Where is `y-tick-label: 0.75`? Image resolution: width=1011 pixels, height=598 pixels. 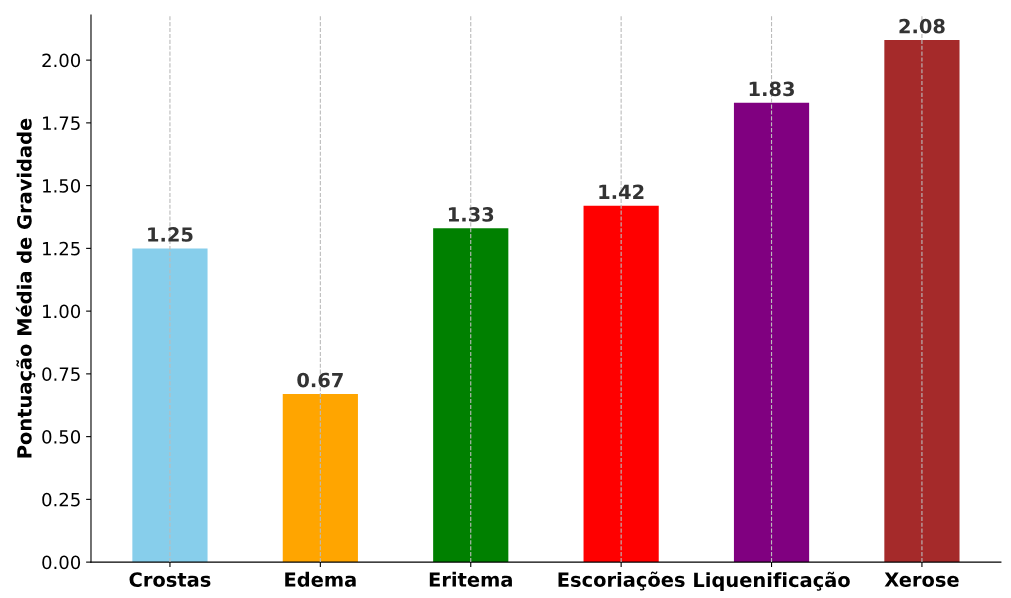
y-tick-label: 0.75 is located at coordinates (61, 374).